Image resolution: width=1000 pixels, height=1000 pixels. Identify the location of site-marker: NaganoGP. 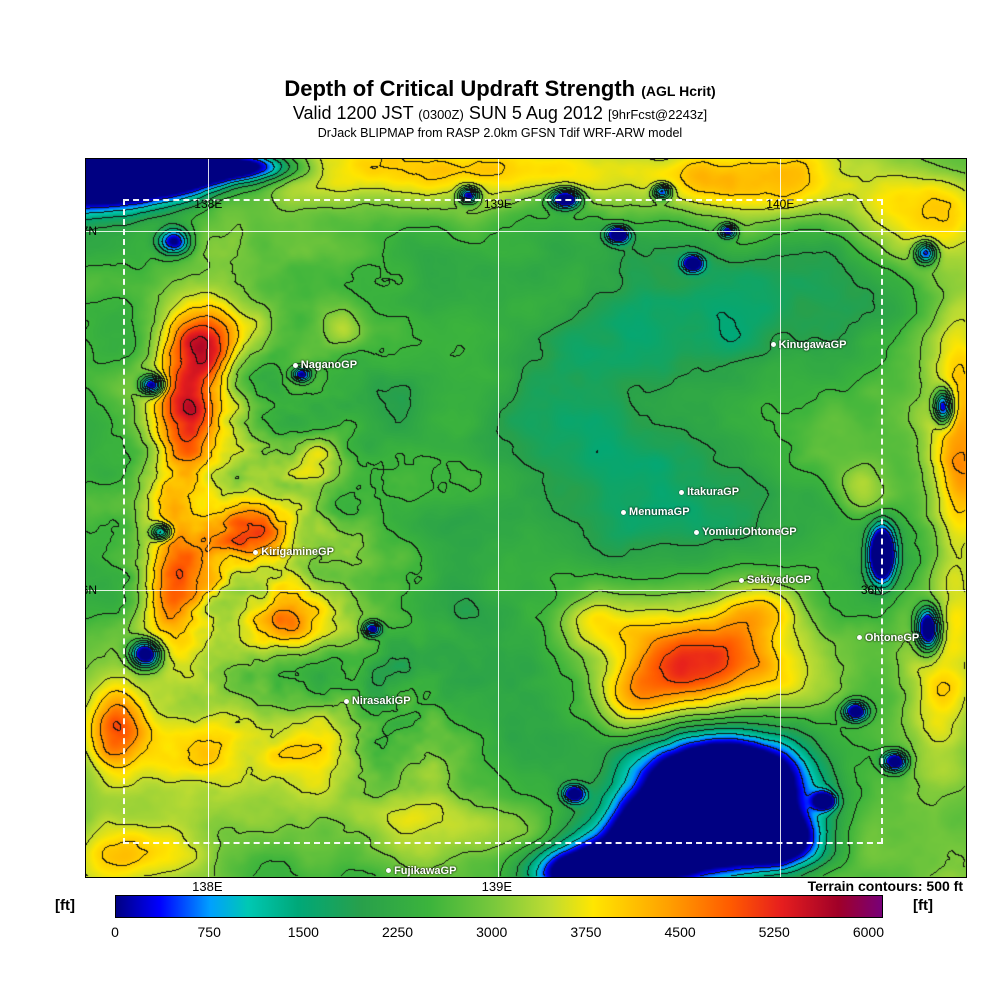
(325, 365).